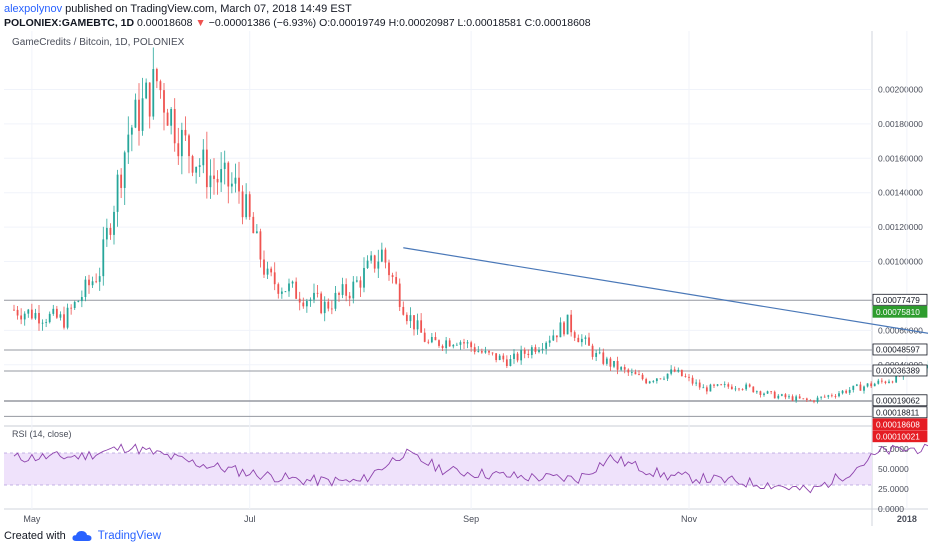 The width and height of the screenshot is (932, 550). What do you see at coordinates (129, 536) in the screenshot?
I see `tradingview-brand: TradingView` at bounding box center [129, 536].